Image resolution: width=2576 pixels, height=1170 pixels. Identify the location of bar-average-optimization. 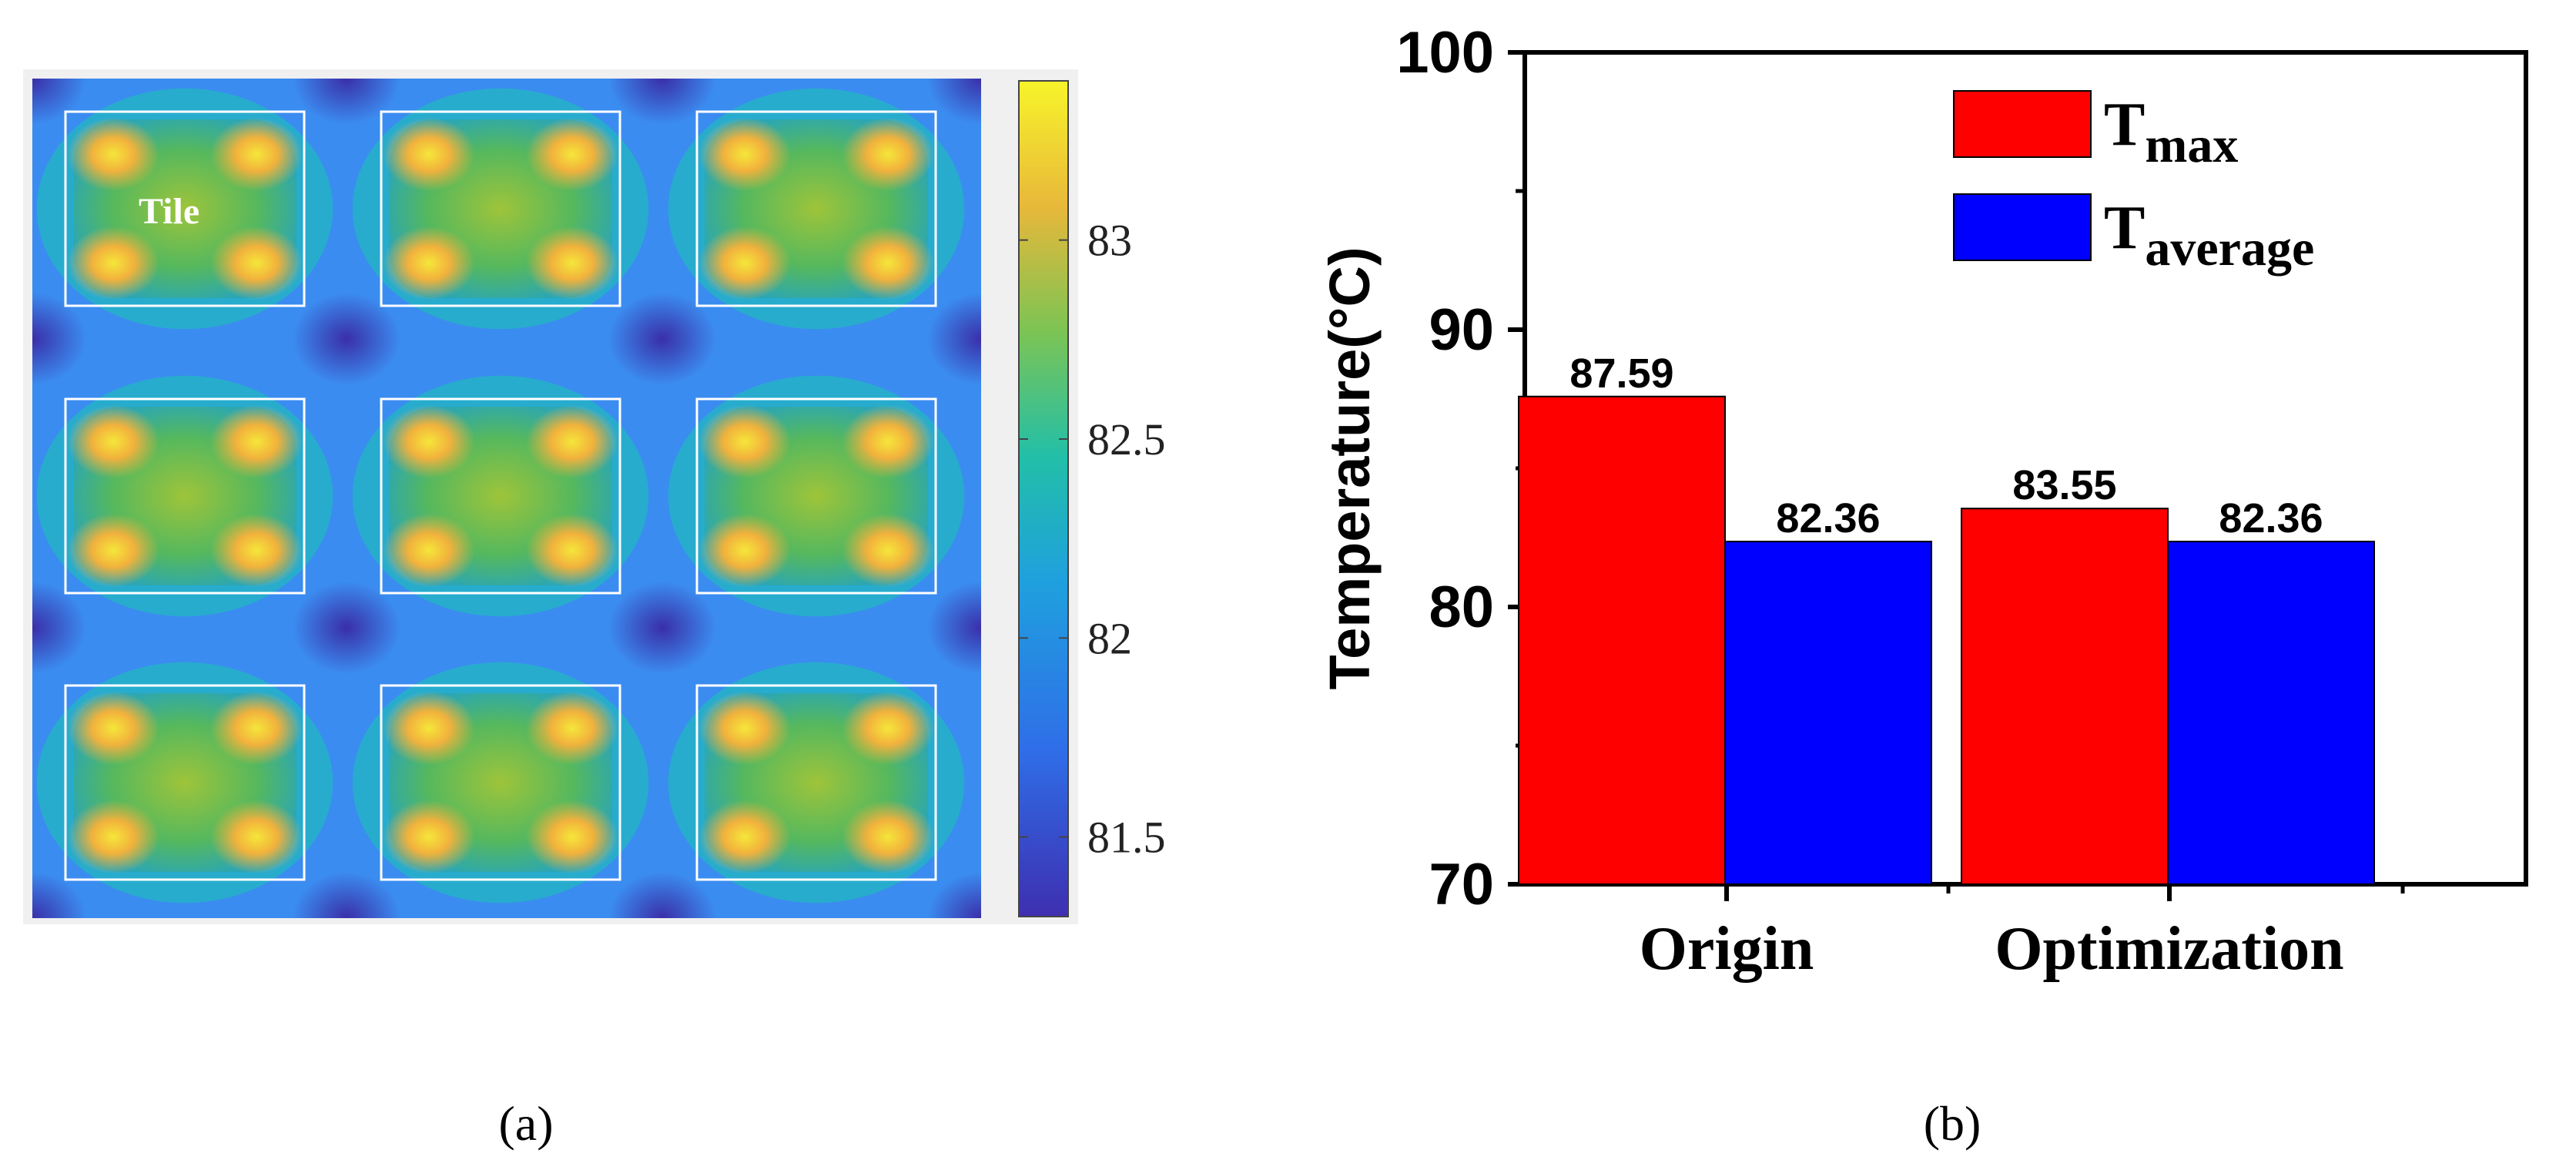
(2271, 713).